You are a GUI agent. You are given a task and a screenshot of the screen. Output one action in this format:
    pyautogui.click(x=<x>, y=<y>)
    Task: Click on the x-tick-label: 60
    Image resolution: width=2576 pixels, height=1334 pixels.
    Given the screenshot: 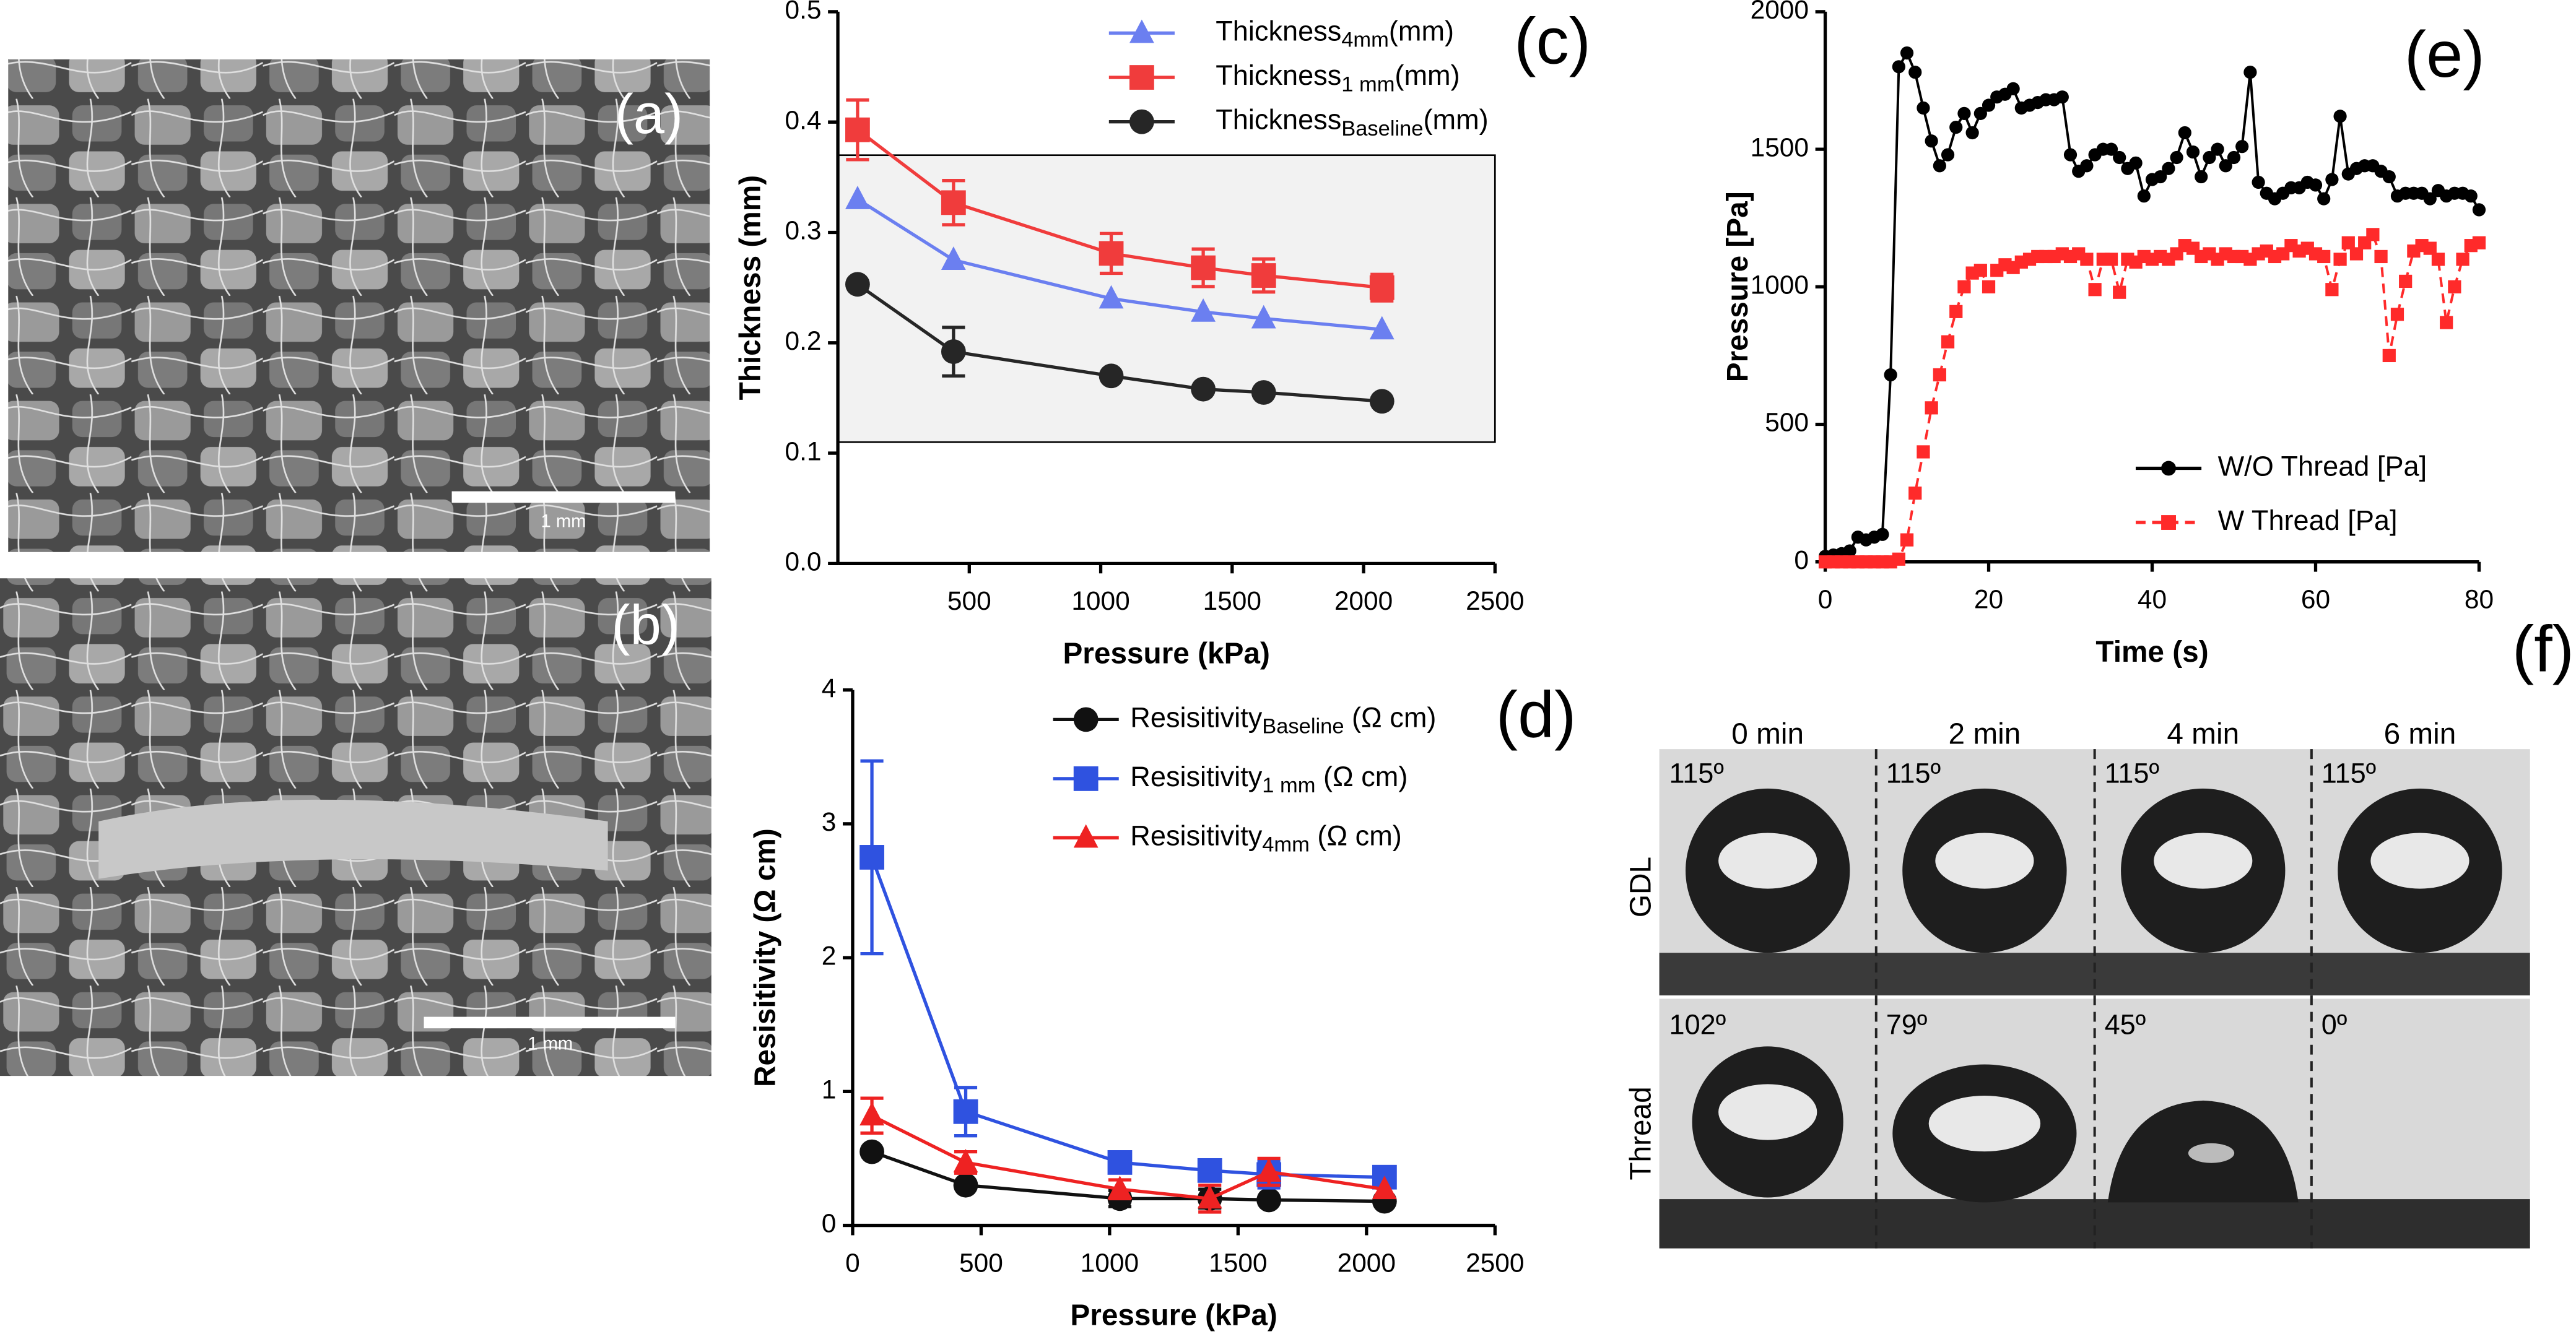 What is the action you would take?
    pyautogui.click(x=2315, y=599)
    